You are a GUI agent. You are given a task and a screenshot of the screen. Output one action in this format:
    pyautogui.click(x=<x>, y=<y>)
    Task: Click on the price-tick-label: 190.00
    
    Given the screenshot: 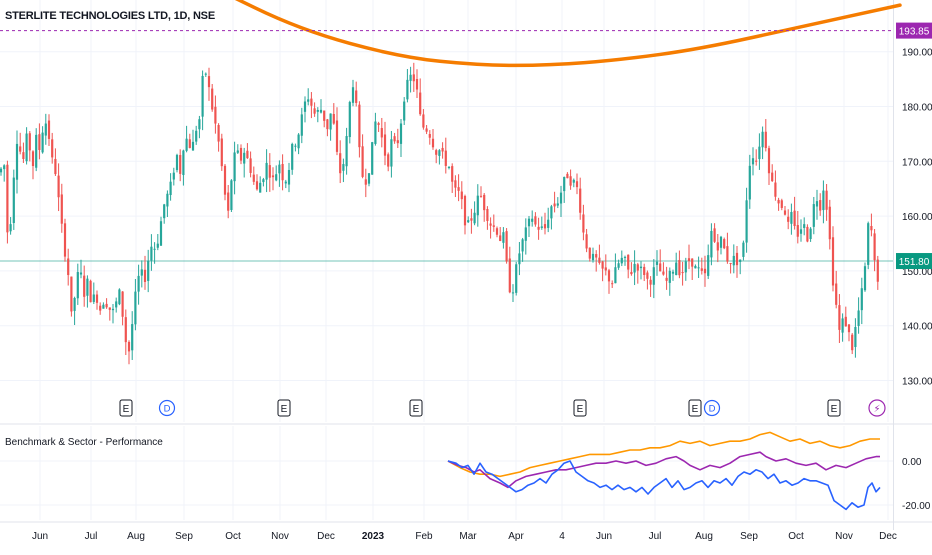 What is the action you would take?
    pyautogui.click(x=917, y=53)
    